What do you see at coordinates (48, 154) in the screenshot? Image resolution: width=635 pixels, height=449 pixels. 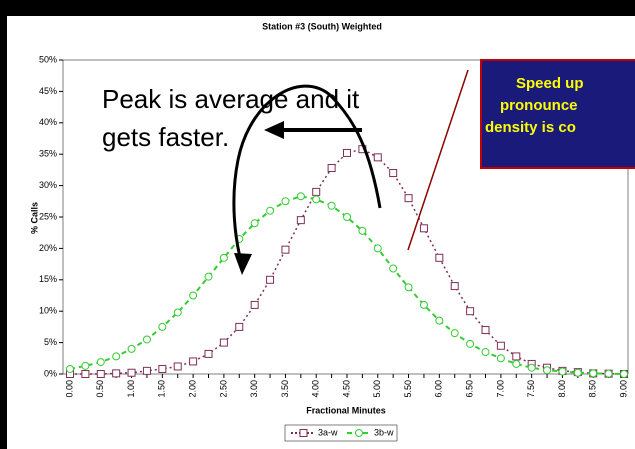 I see `y-tick-label: 35%` at bounding box center [48, 154].